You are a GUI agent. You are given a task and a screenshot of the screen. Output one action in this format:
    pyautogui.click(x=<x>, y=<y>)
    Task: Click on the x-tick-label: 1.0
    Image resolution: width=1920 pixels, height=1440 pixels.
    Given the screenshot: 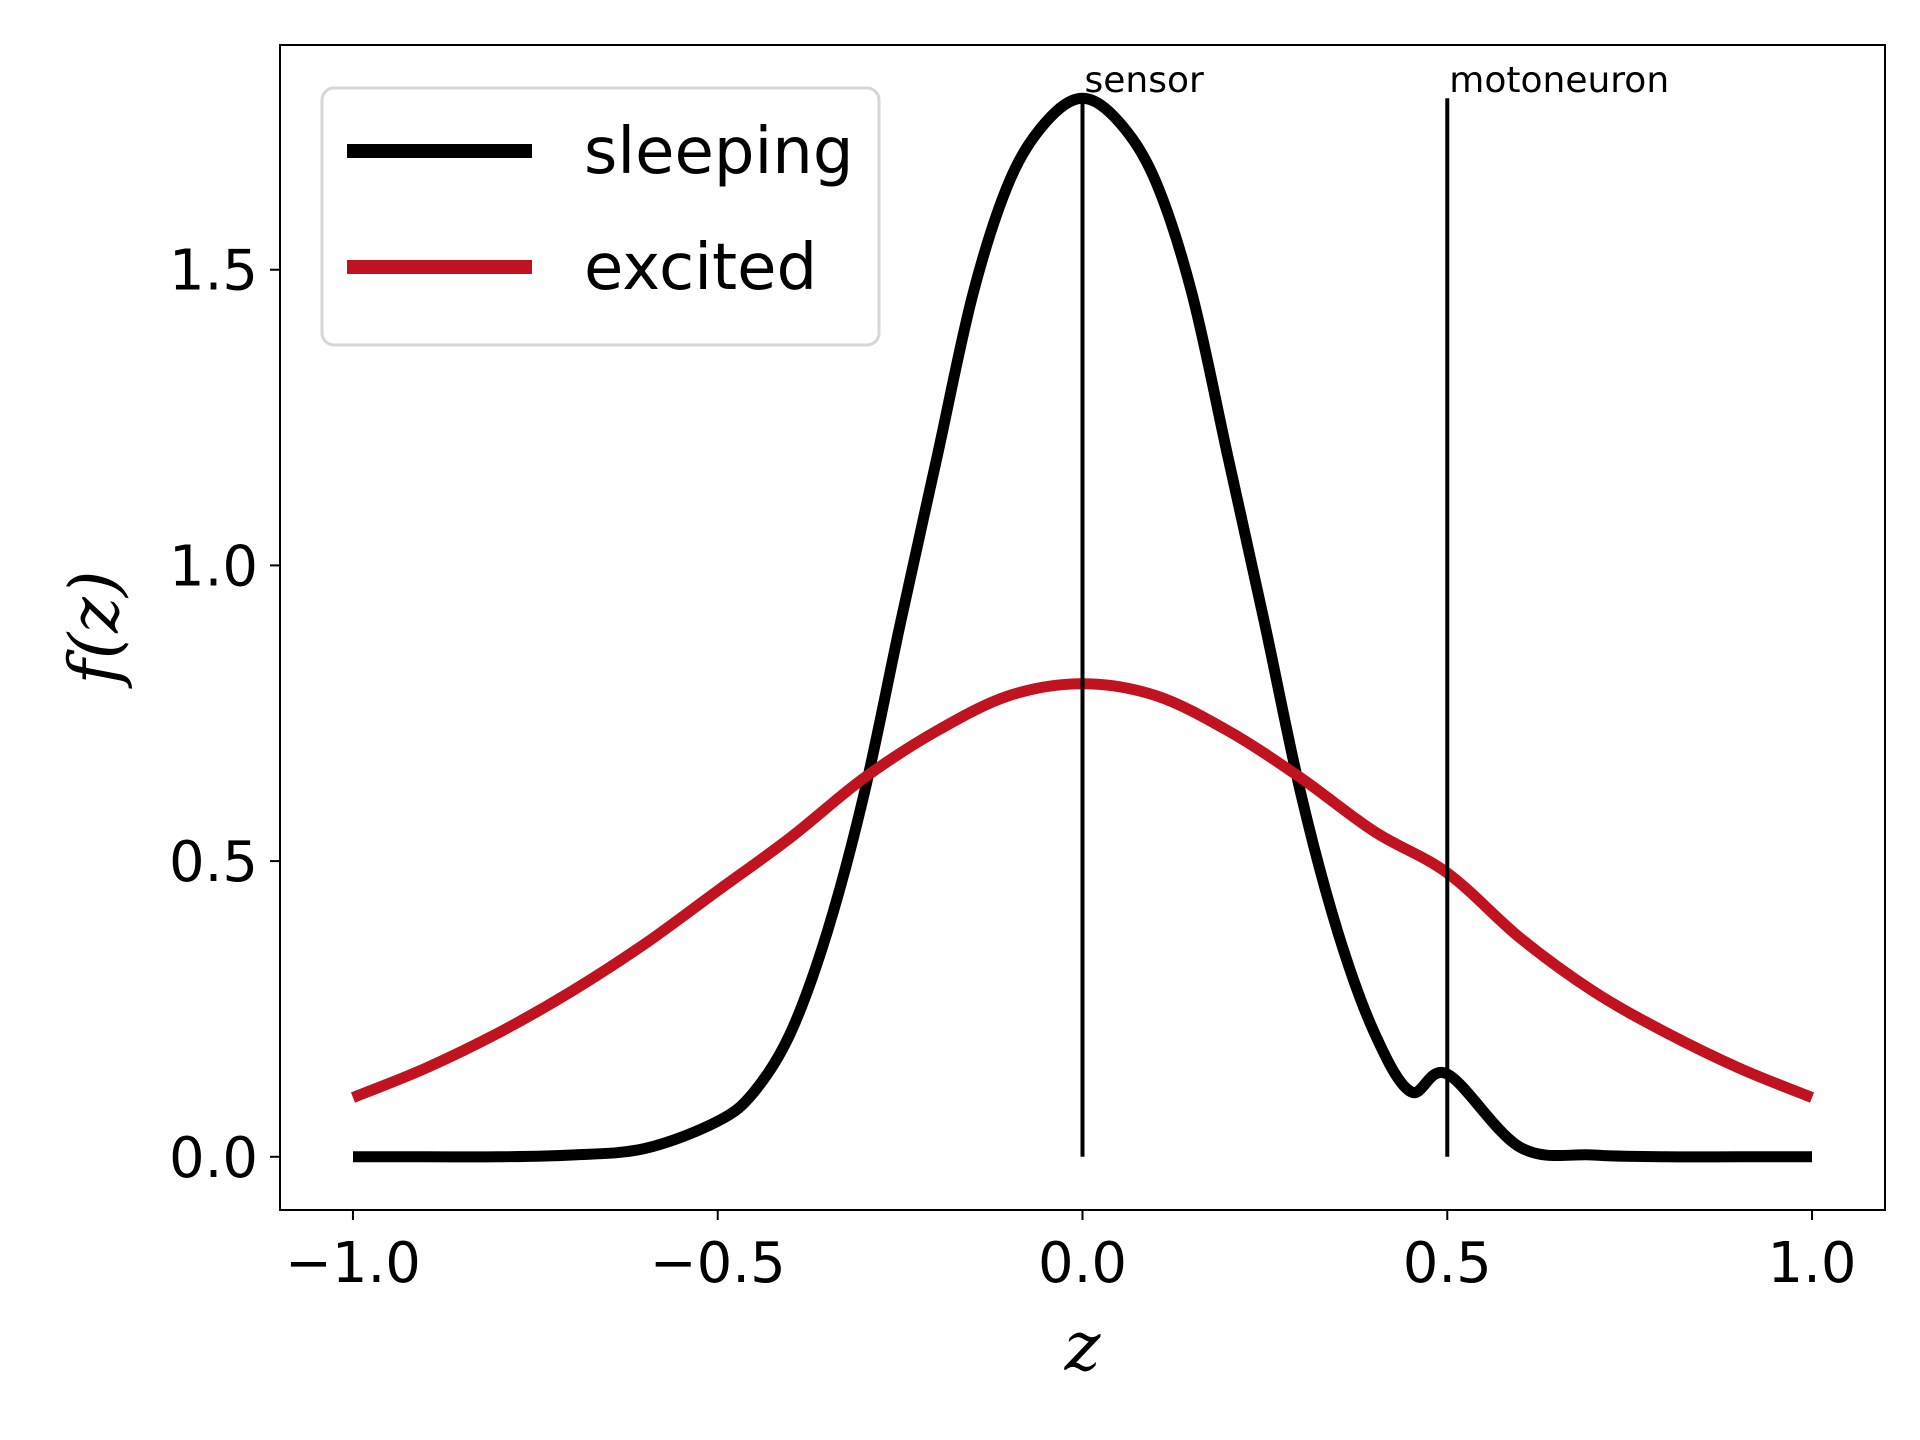 What is the action you would take?
    pyautogui.click(x=1812, y=1263)
    